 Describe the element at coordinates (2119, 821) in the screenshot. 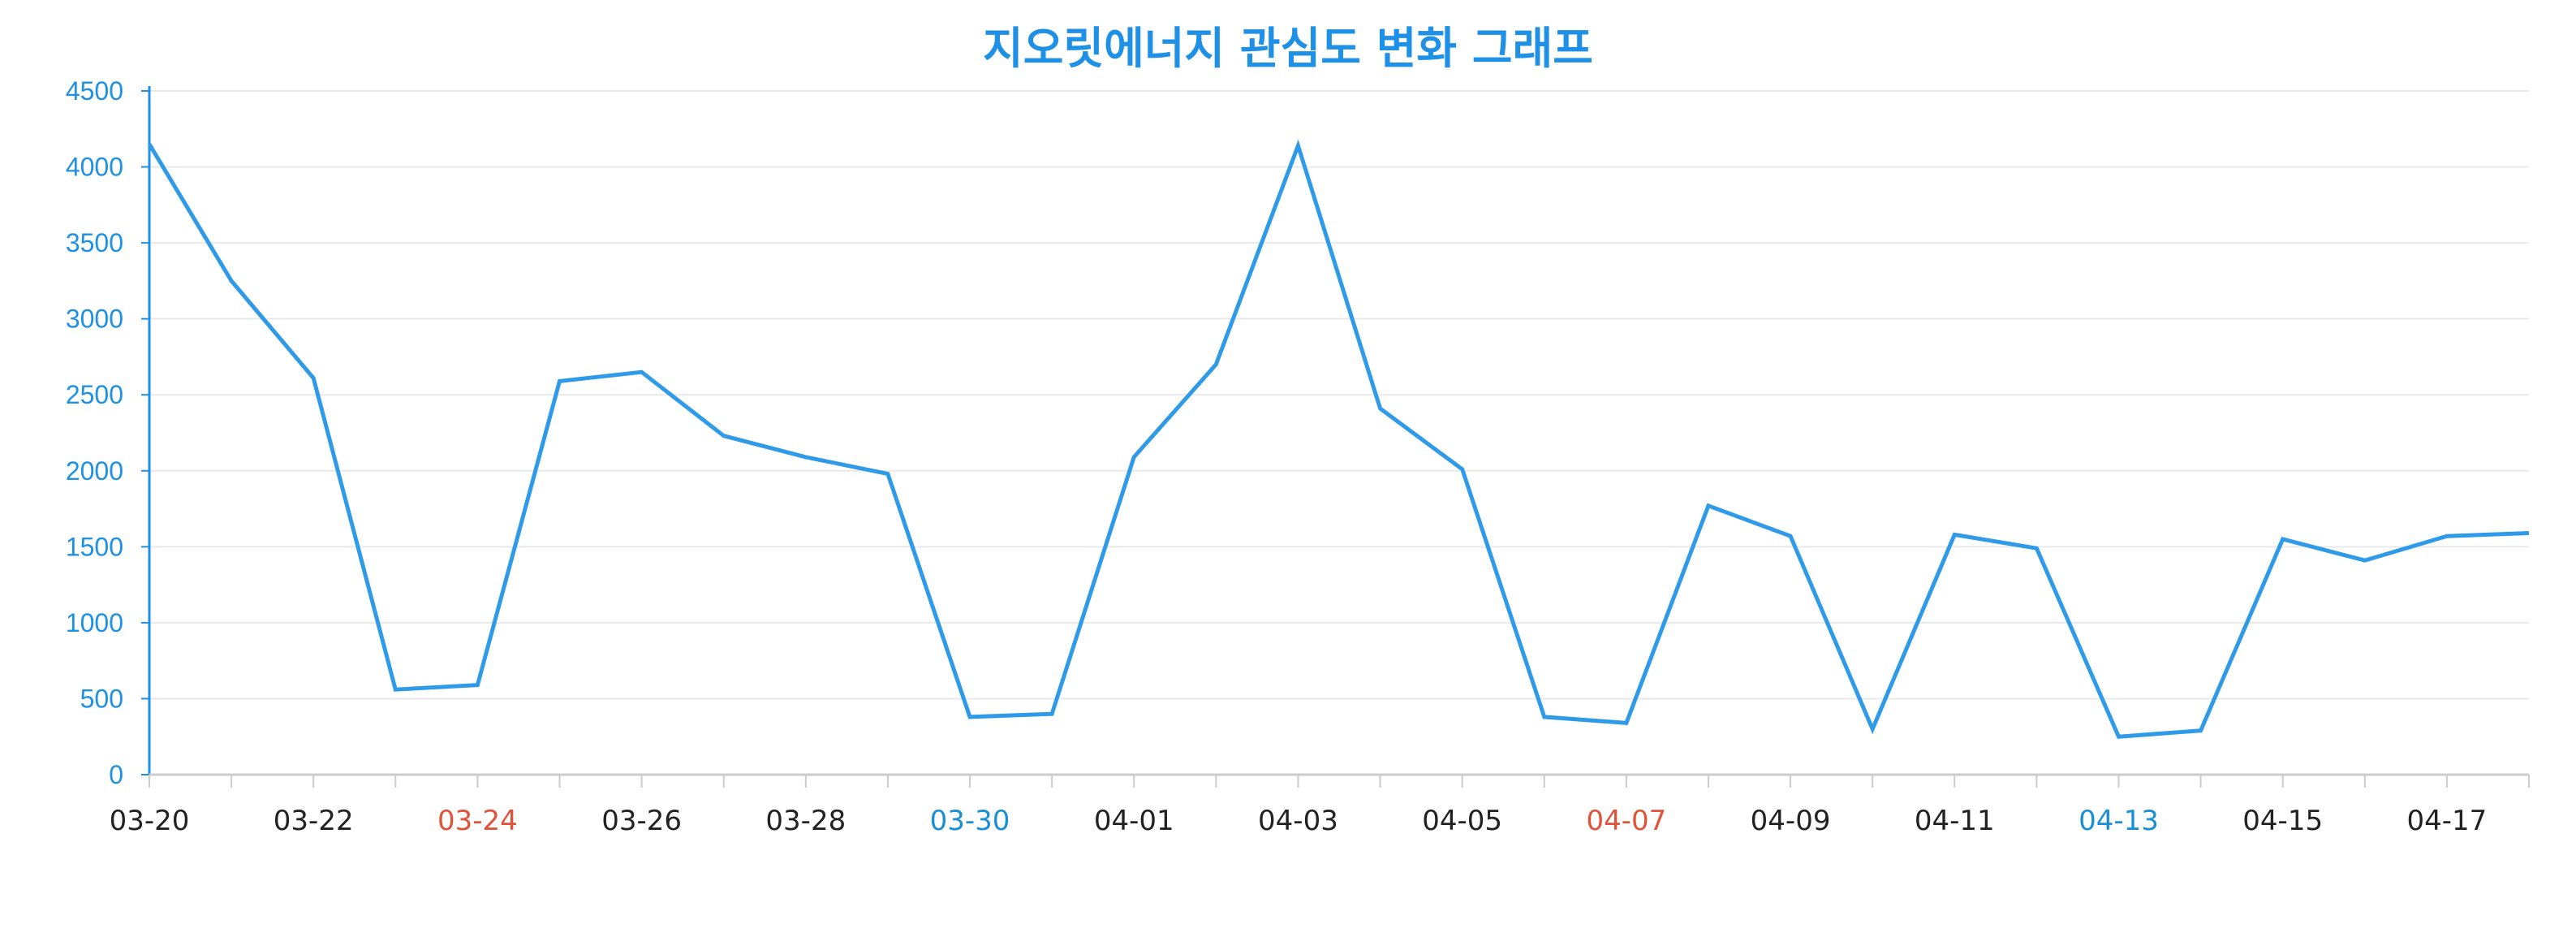

I see `x-tick-label: 04-13` at that location.